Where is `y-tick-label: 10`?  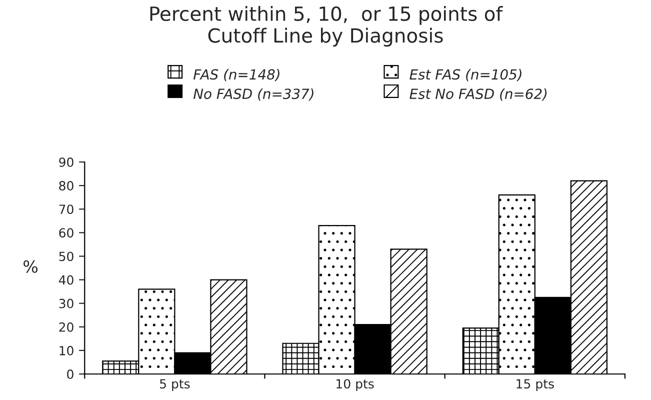 y-tick-label: 10 is located at coordinates (67, 351).